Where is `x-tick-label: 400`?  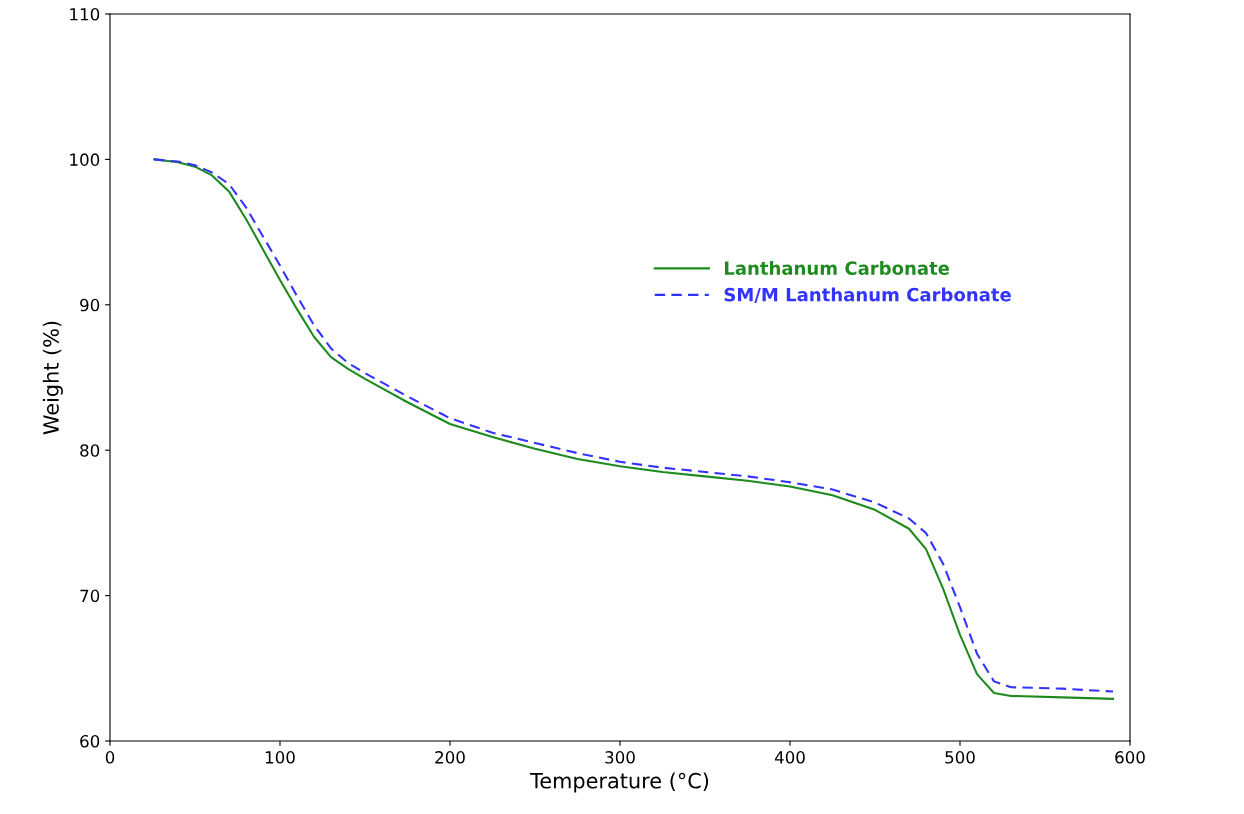 x-tick-label: 400 is located at coordinates (789, 757).